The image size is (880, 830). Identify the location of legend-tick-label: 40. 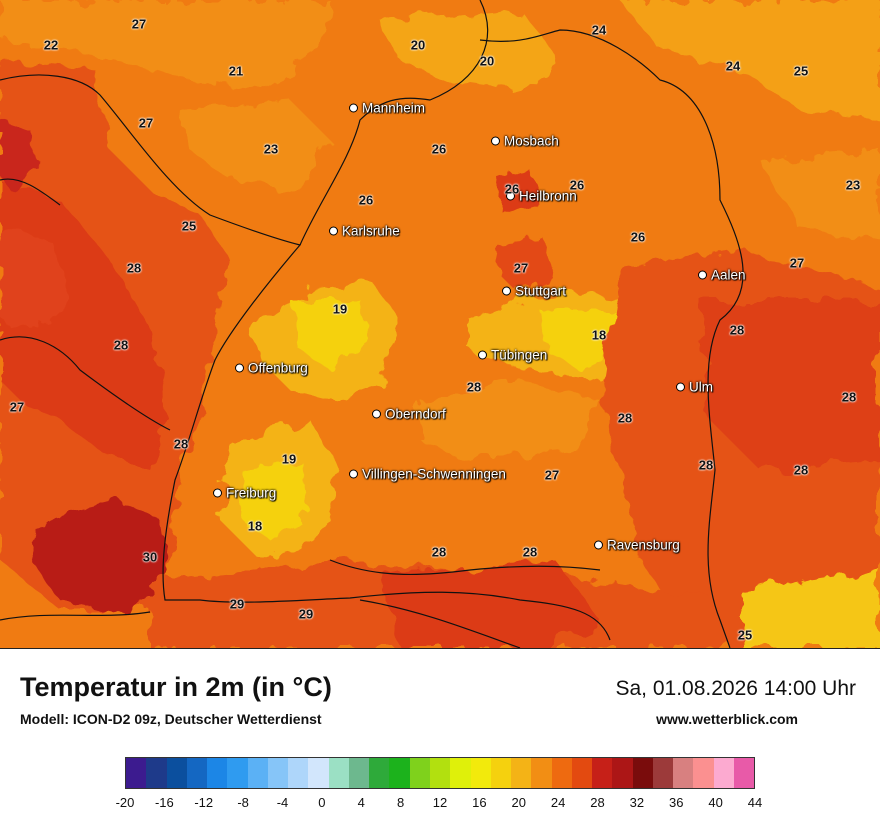
(715, 802).